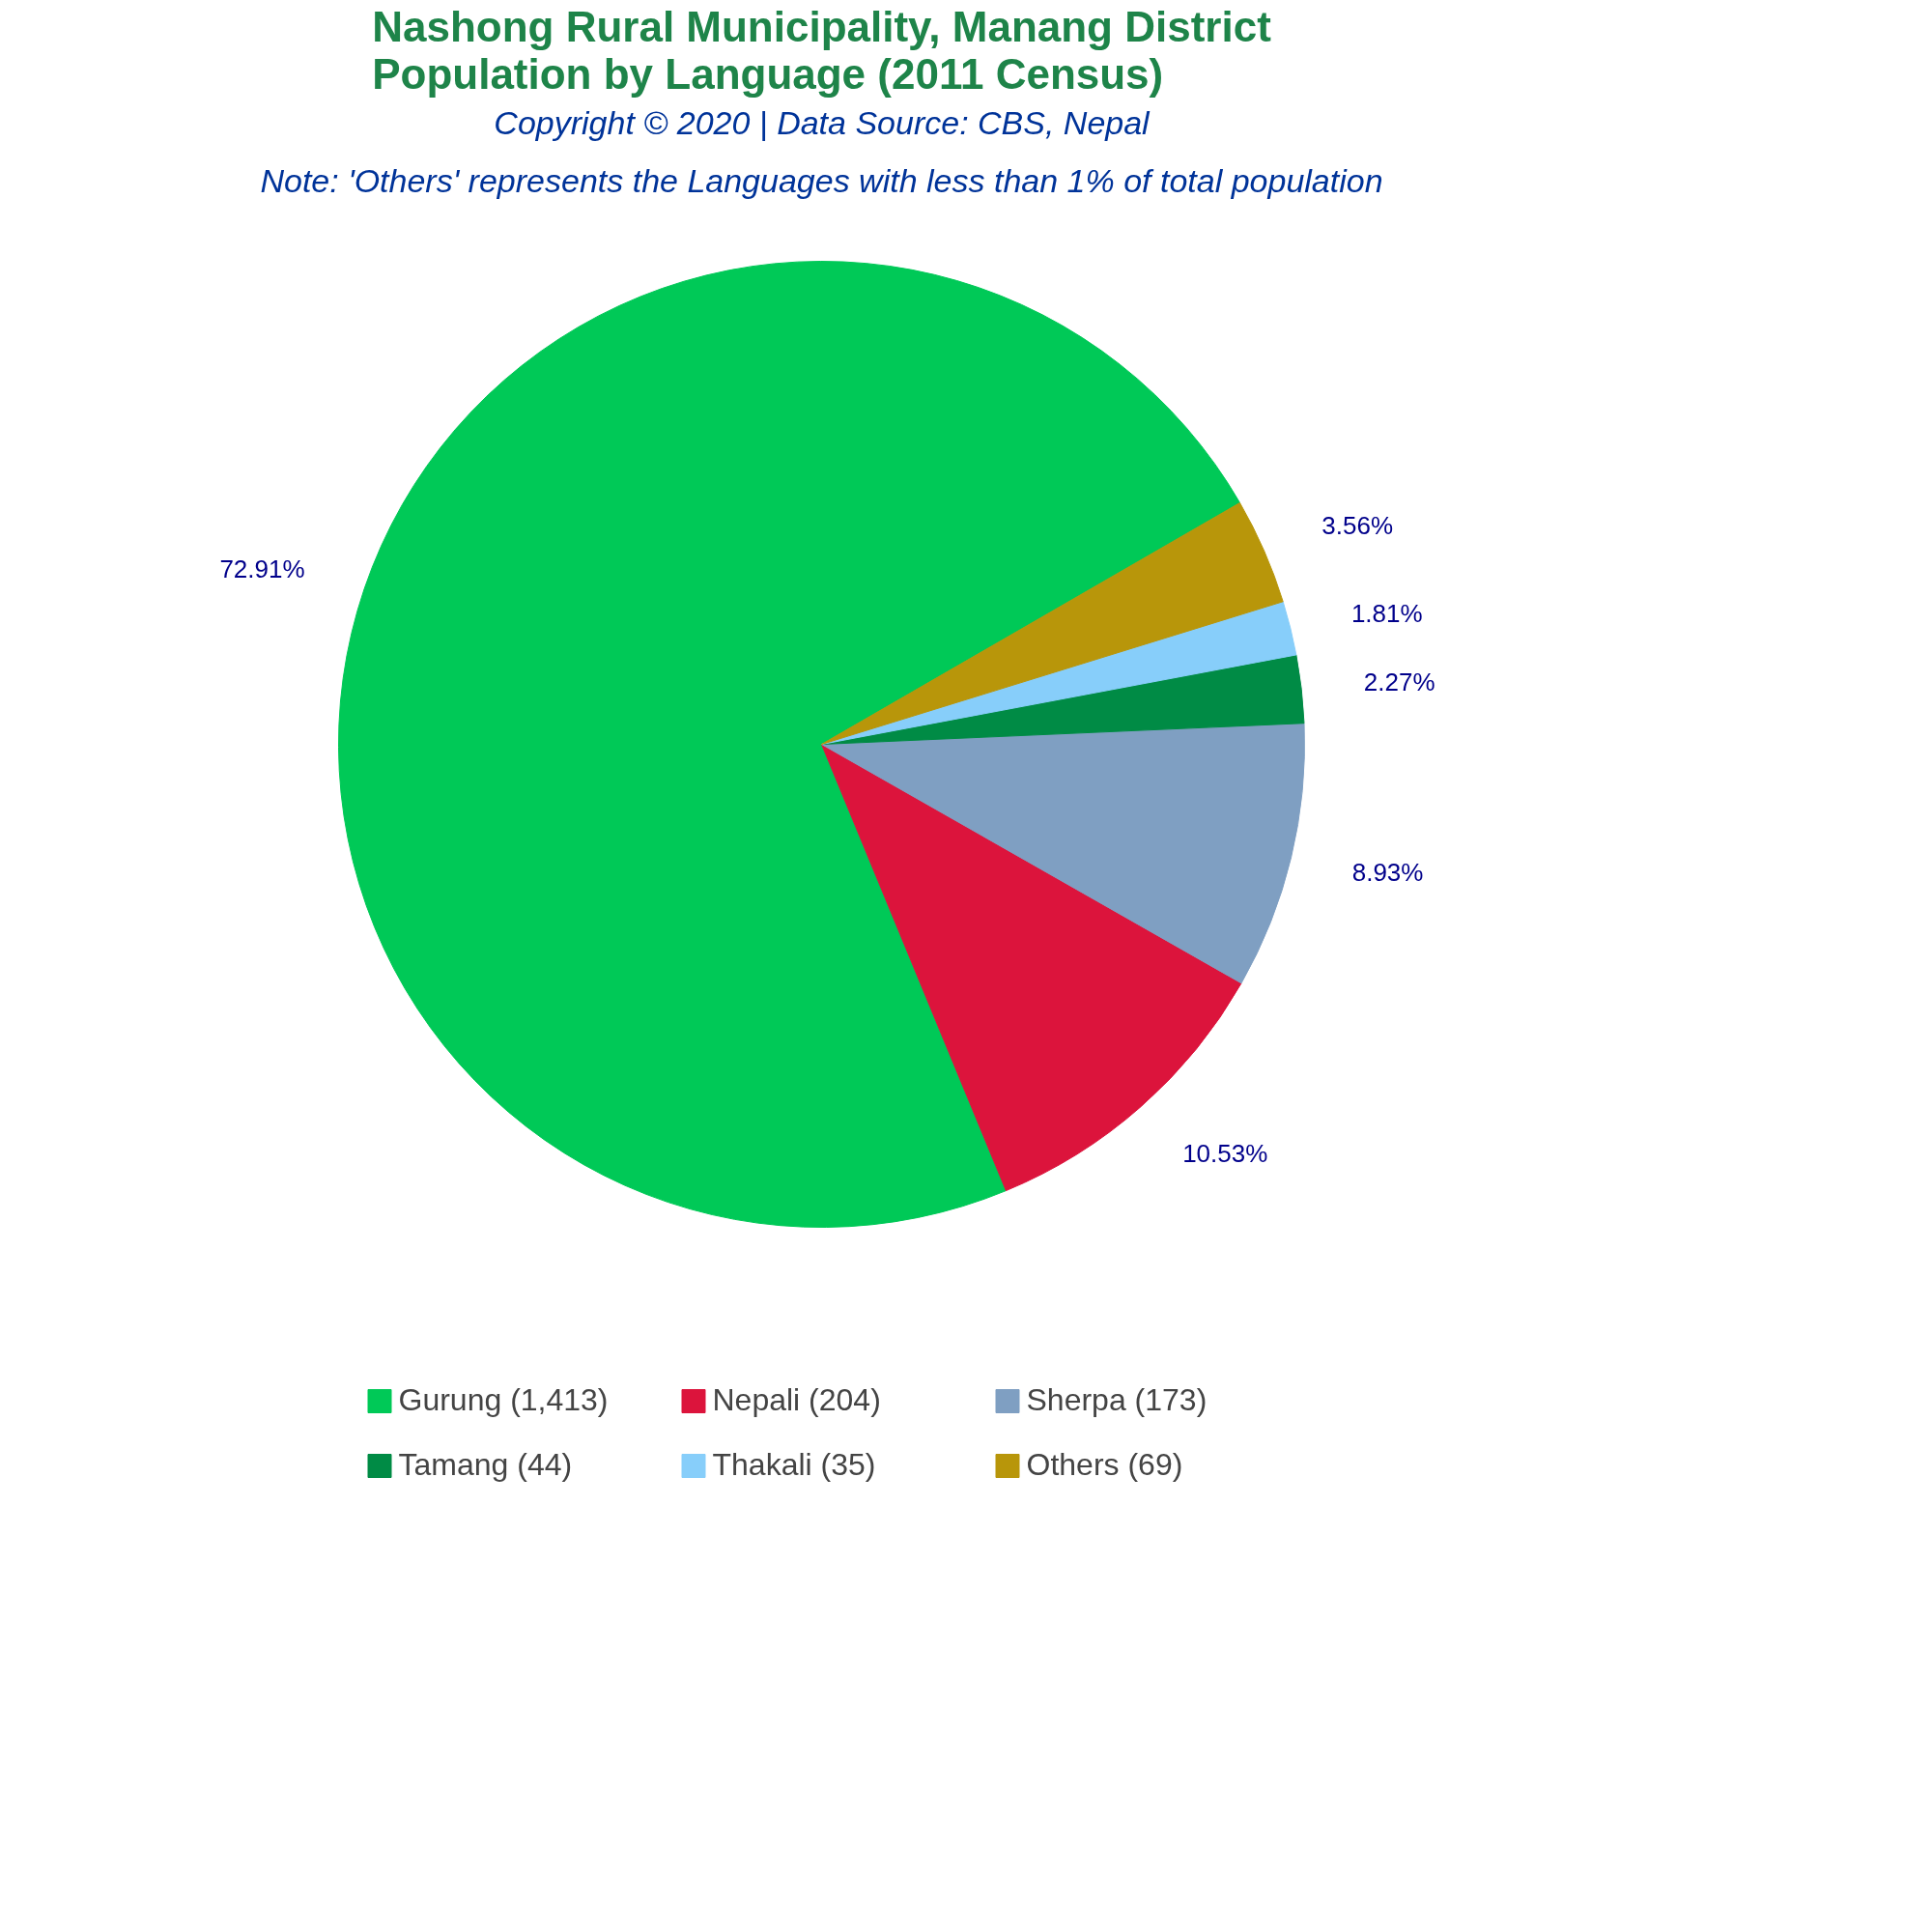 The width and height of the screenshot is (1932, 1932). Describe the element at coordinates (1386, 613) in the screenshot. I see `data-label: 1.81%` at that location.